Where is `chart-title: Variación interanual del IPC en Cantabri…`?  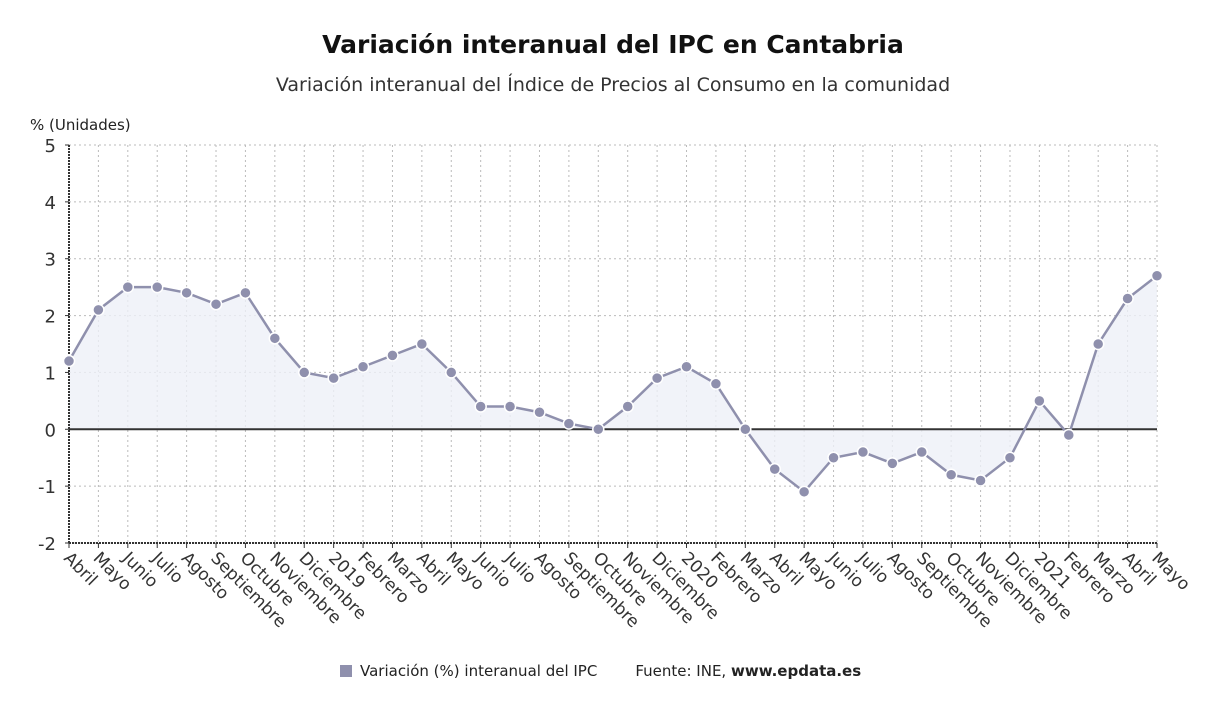 chart-title: Variación interanual del IPC en Cantabri… is located at coordinates (613, 44).